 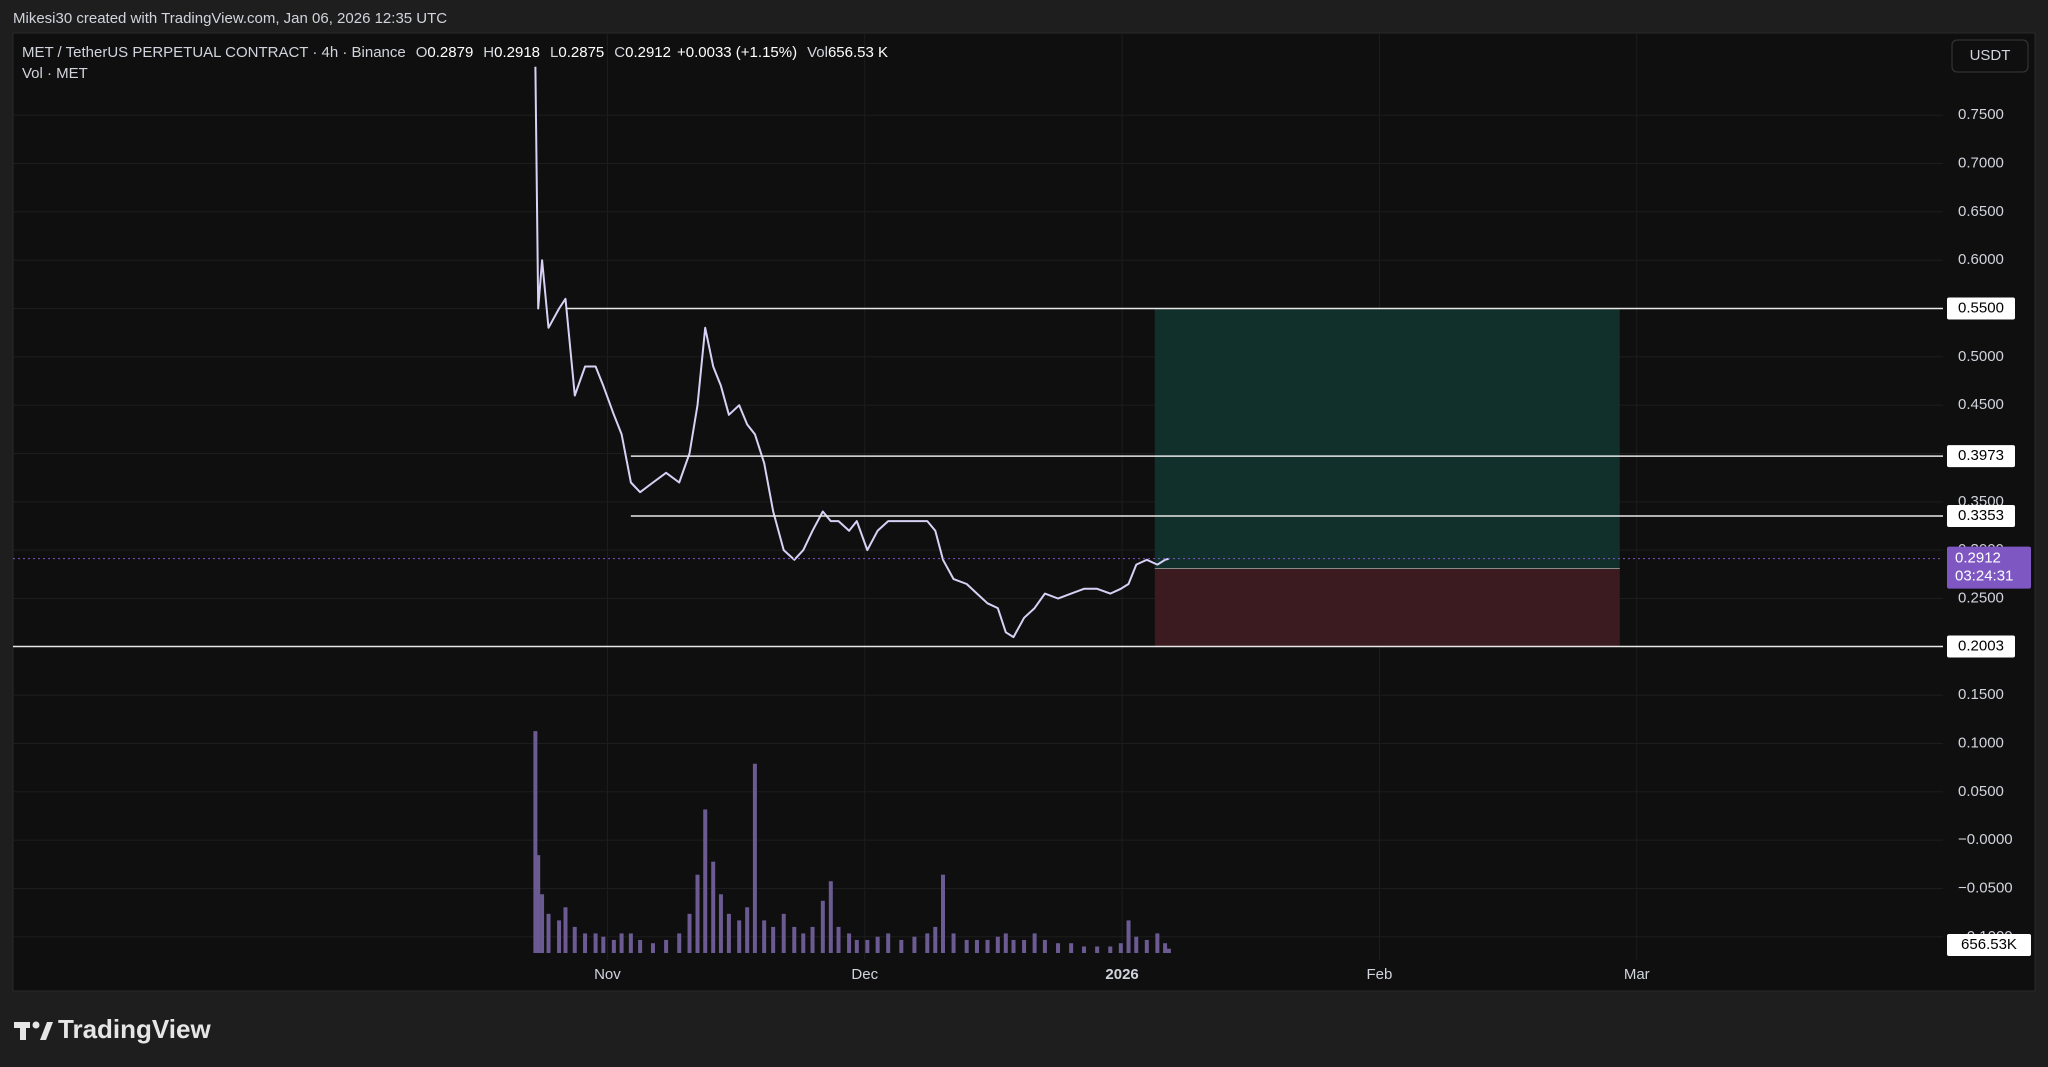 What do you see at coordinates (1981, 114) in the screenshot?
I see `y-tick-label: 0.7500` at bounding box center [1981, 114].